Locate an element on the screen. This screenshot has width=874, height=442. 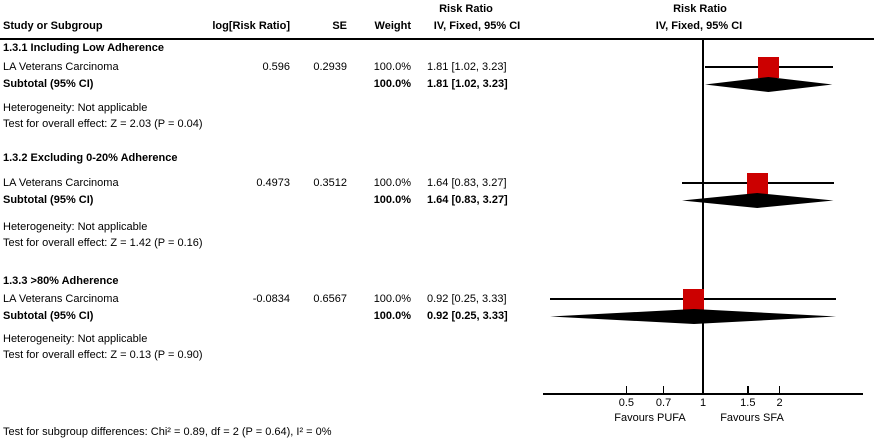
study-log-risk-ratio: 0.596 is located at coordinates (276, 67).